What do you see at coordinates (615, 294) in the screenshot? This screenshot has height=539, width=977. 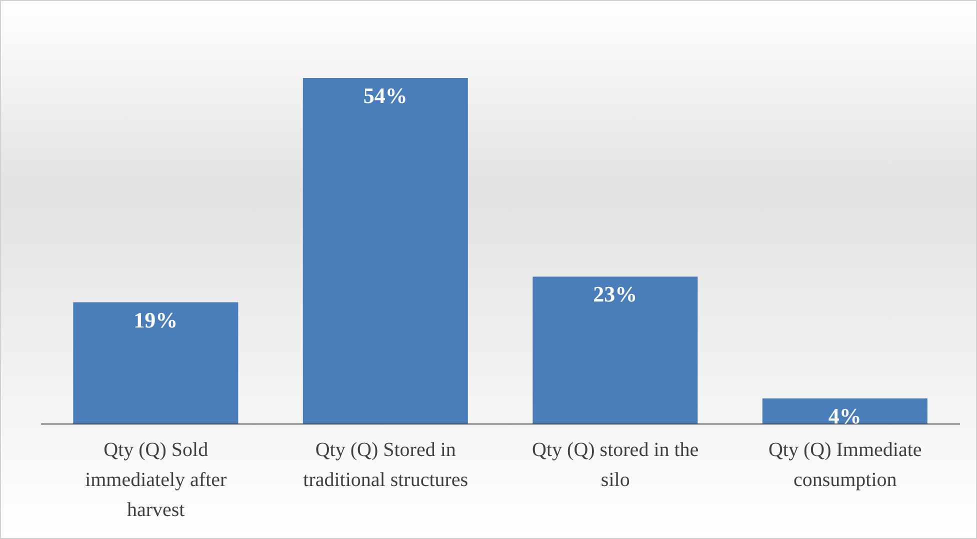 I see `data-label: 23%` at bounding box center [615, 294].